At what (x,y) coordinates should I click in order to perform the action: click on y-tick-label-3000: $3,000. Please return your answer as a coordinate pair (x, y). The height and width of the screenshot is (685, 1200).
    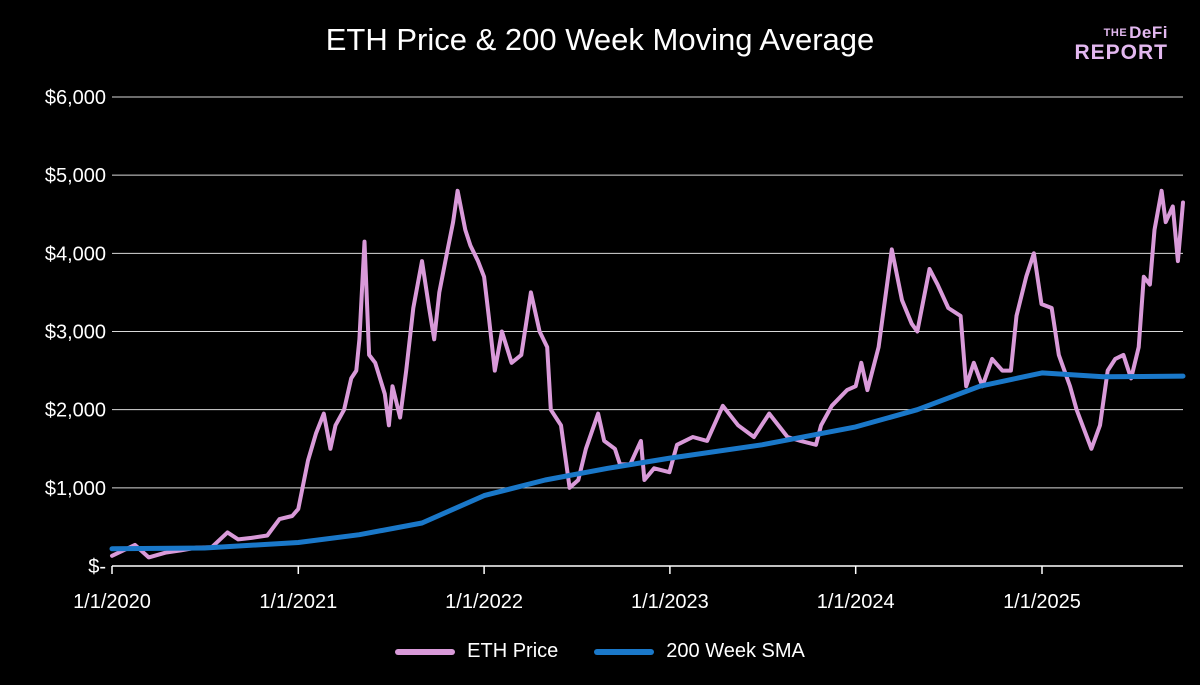
    Looking at the image, I should click on (75, 333).